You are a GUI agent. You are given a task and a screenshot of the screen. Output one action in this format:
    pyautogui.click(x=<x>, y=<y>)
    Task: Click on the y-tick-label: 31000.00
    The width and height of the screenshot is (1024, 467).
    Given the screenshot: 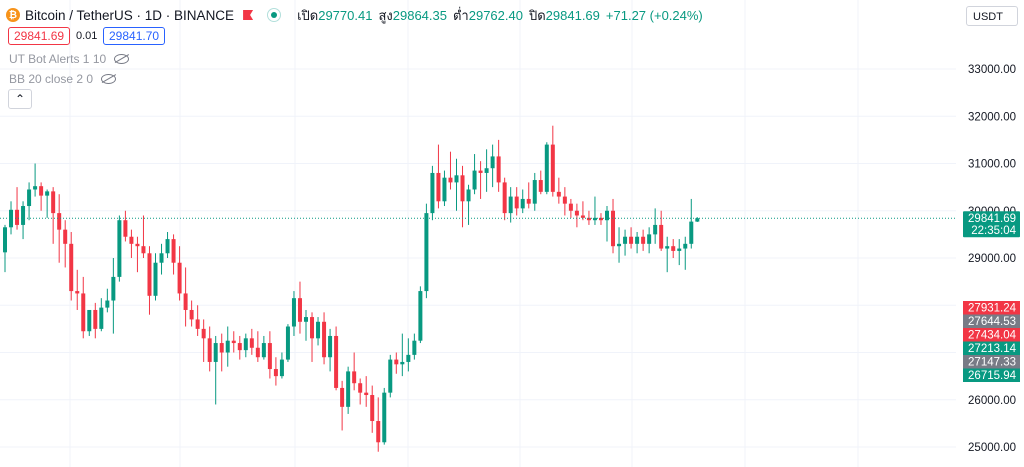 What is the action you would take?
    pyautogui.click(x=992, y=165)
    